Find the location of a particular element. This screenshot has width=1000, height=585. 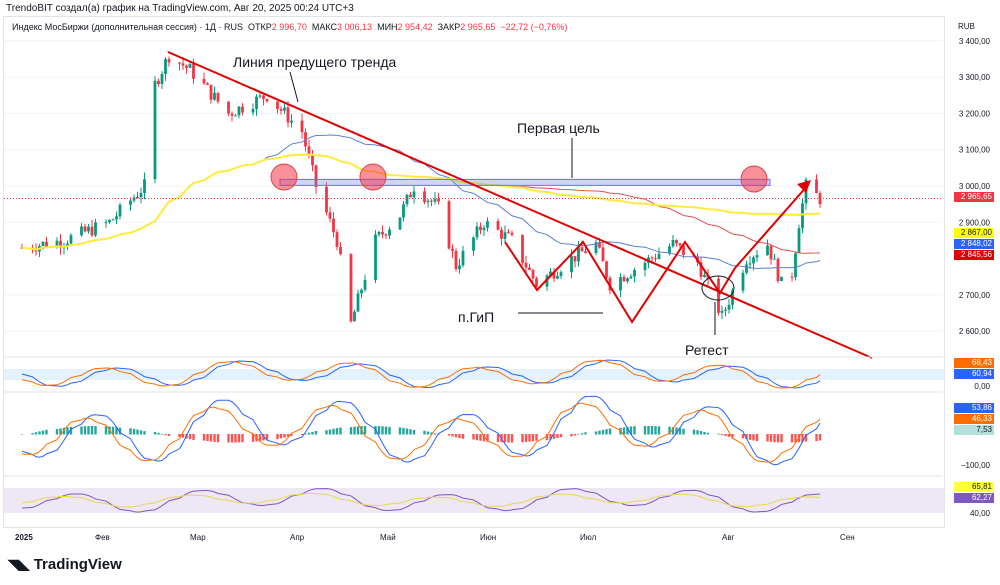

change-value: −22,72 (−0,76%) is located at coordinates (534, 27).